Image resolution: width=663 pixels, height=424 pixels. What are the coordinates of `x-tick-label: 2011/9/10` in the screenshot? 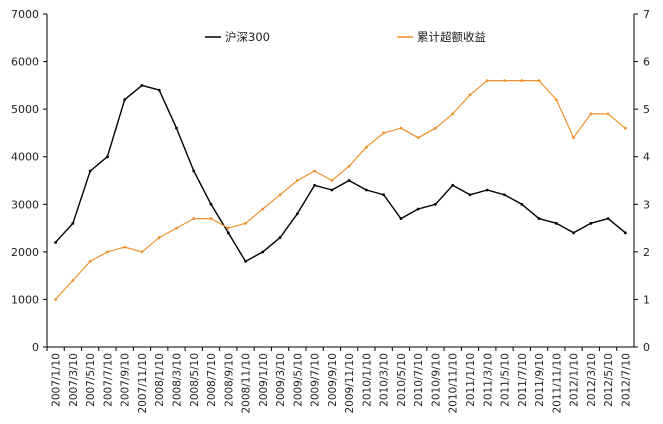 It's located at (540, 380).